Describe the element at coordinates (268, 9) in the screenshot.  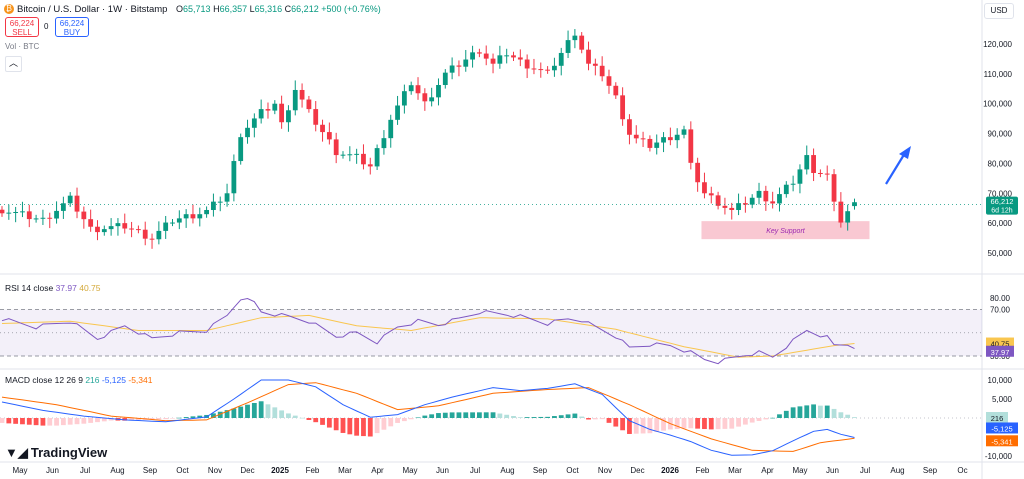
I see `low-value: 65,316` at that location.